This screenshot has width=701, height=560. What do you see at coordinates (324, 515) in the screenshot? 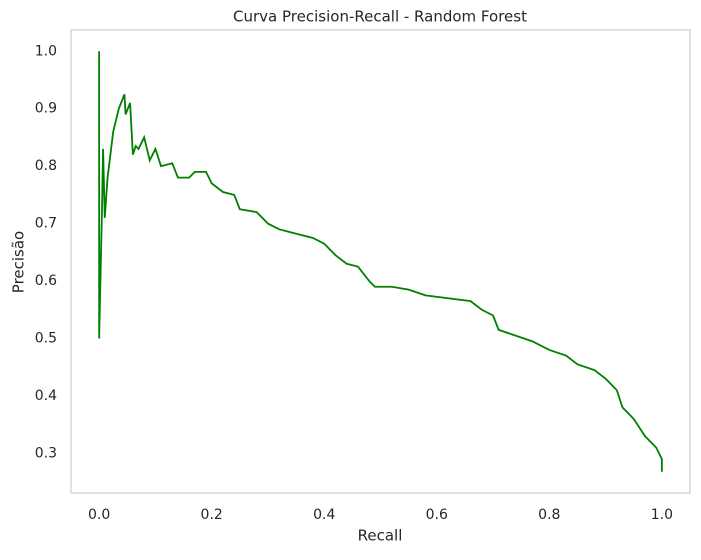
I see `x-tick-label: 0.4` at bounding box center [324, 515].